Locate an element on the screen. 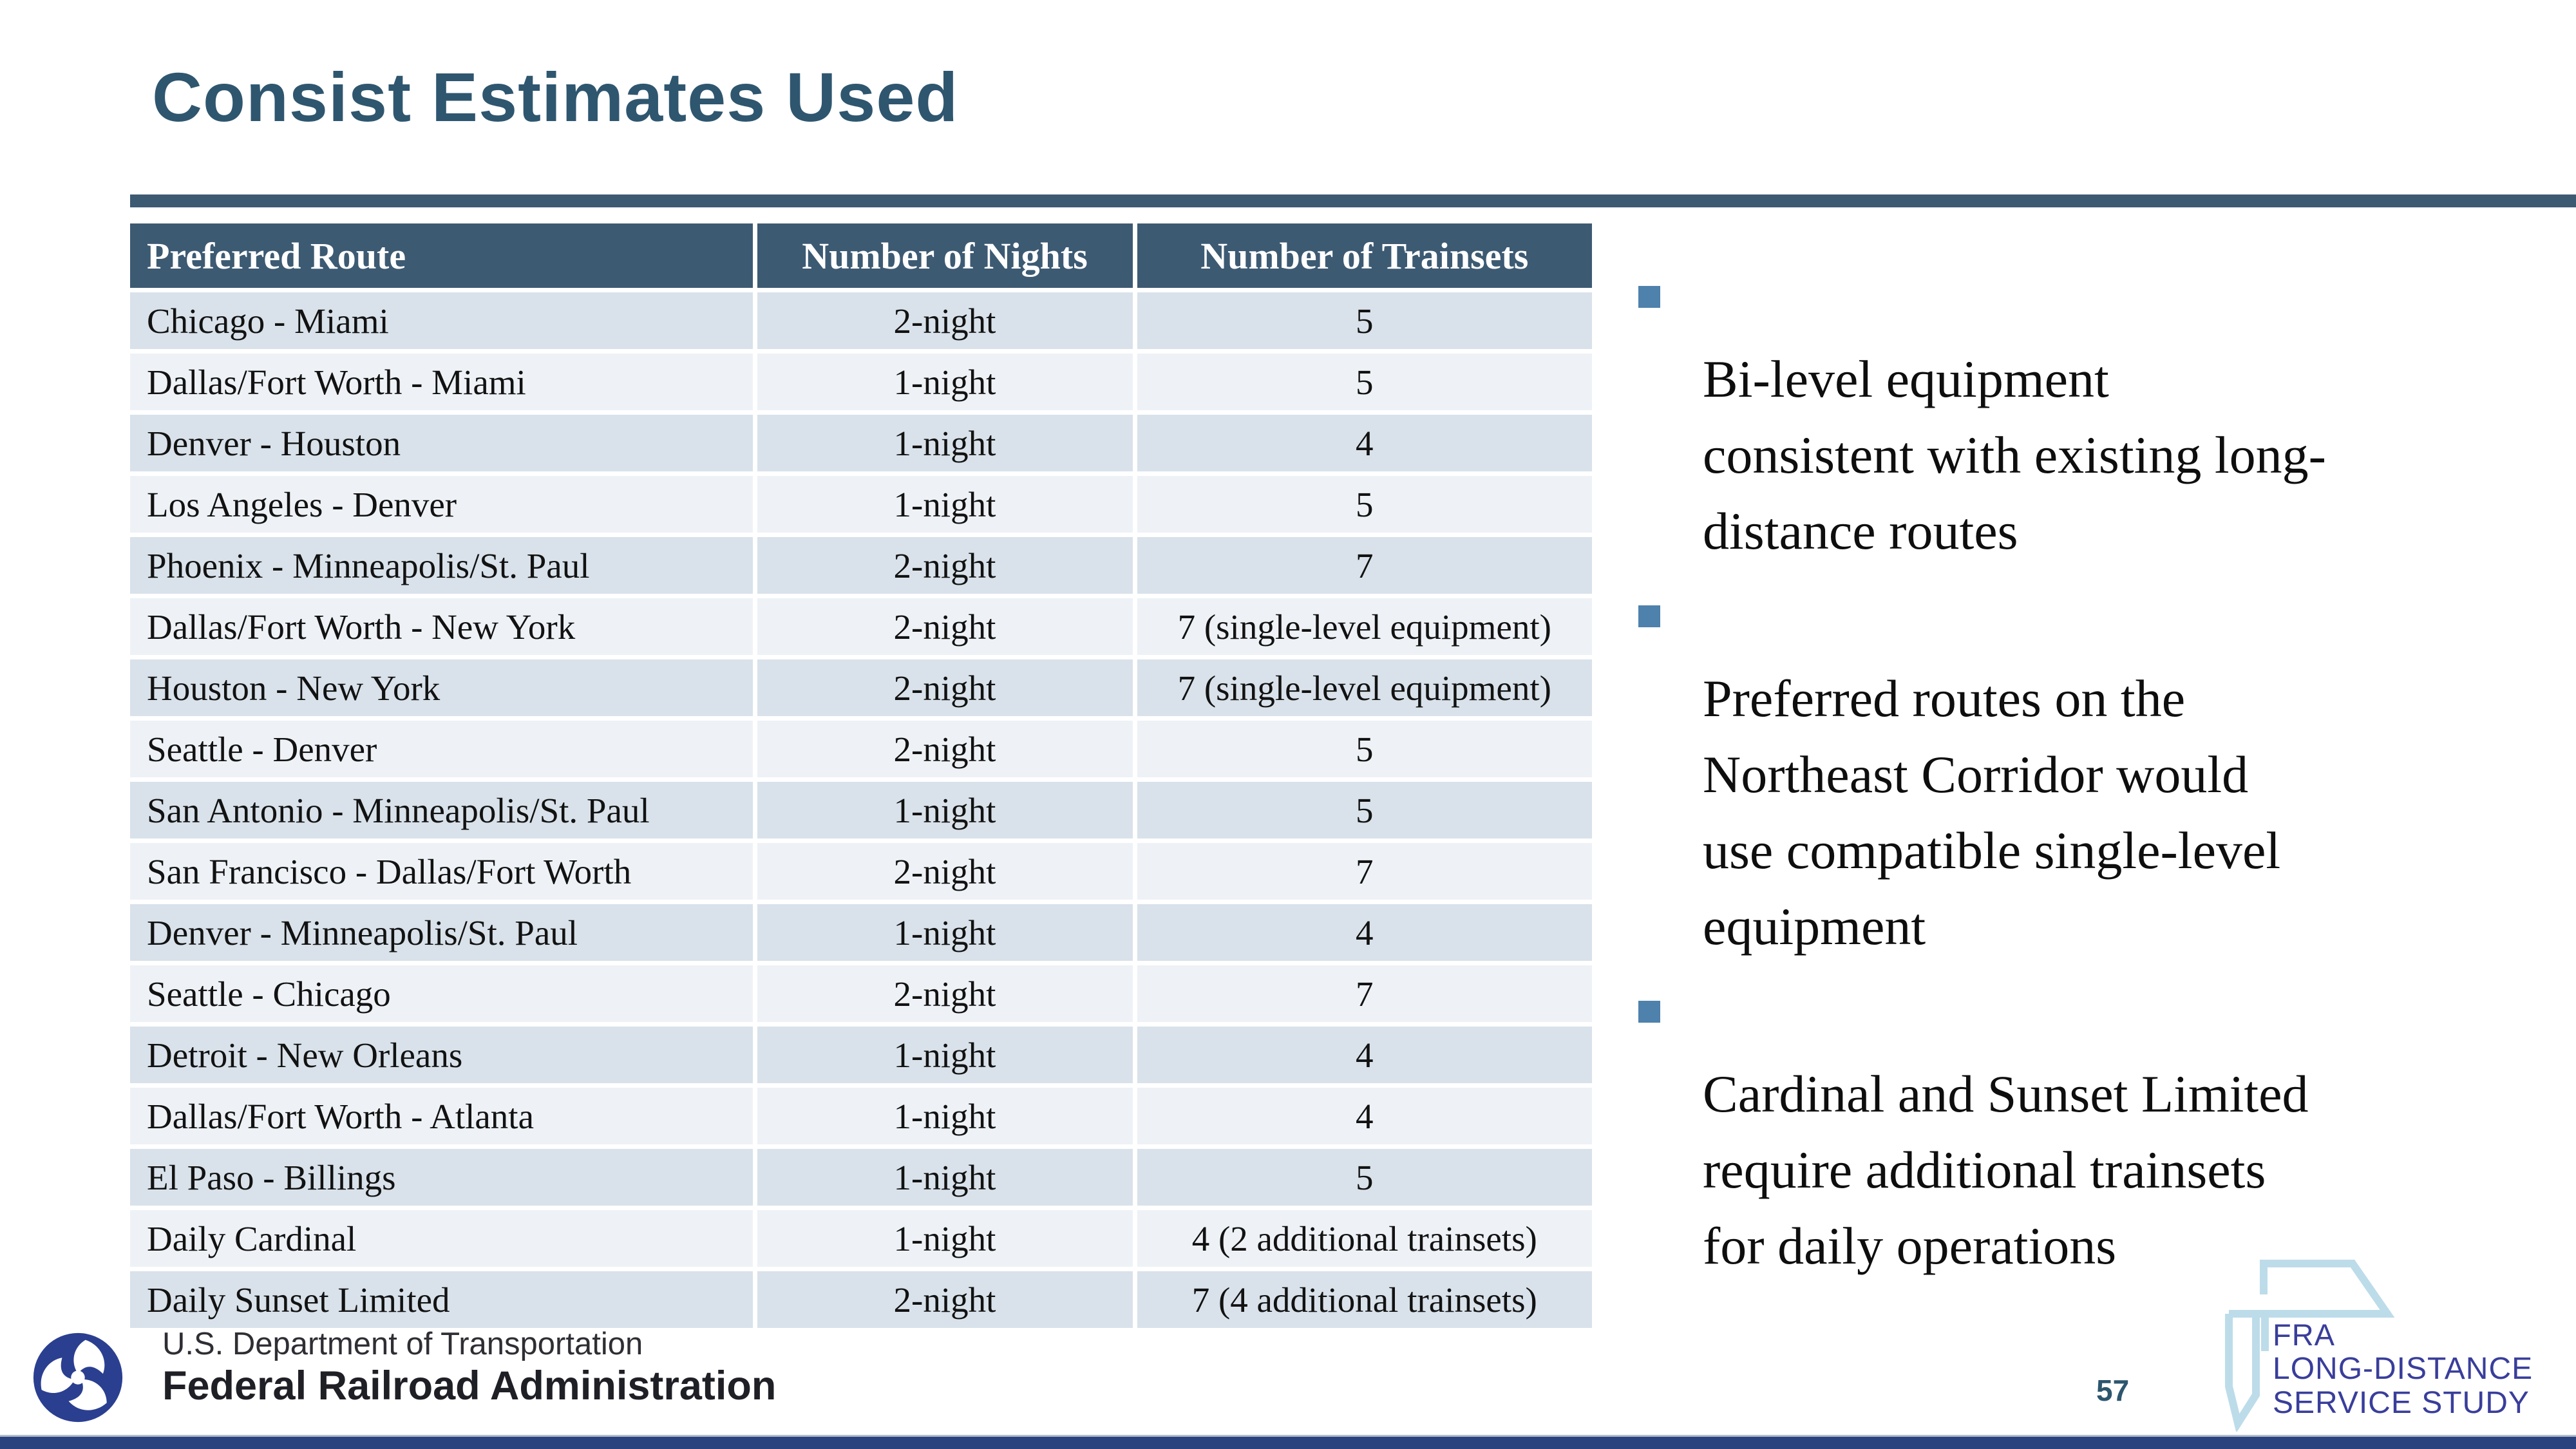  bottom-accent-bar is located at coordinates (1288, 1442).